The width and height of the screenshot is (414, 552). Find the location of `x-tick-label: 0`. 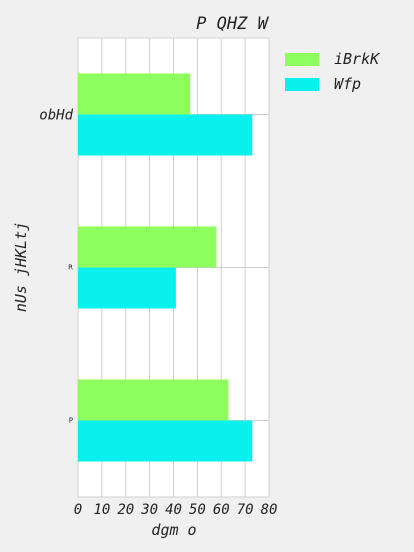

x-tick-label: 0 is located at coordinates (78, 510).